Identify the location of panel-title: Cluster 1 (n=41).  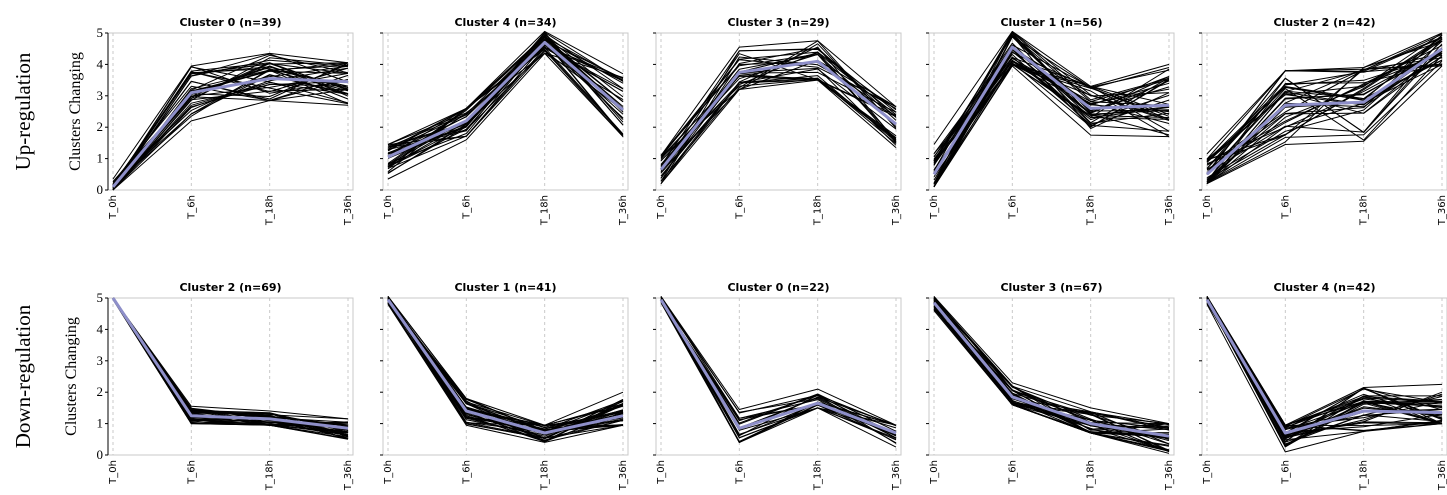
(505, 287).